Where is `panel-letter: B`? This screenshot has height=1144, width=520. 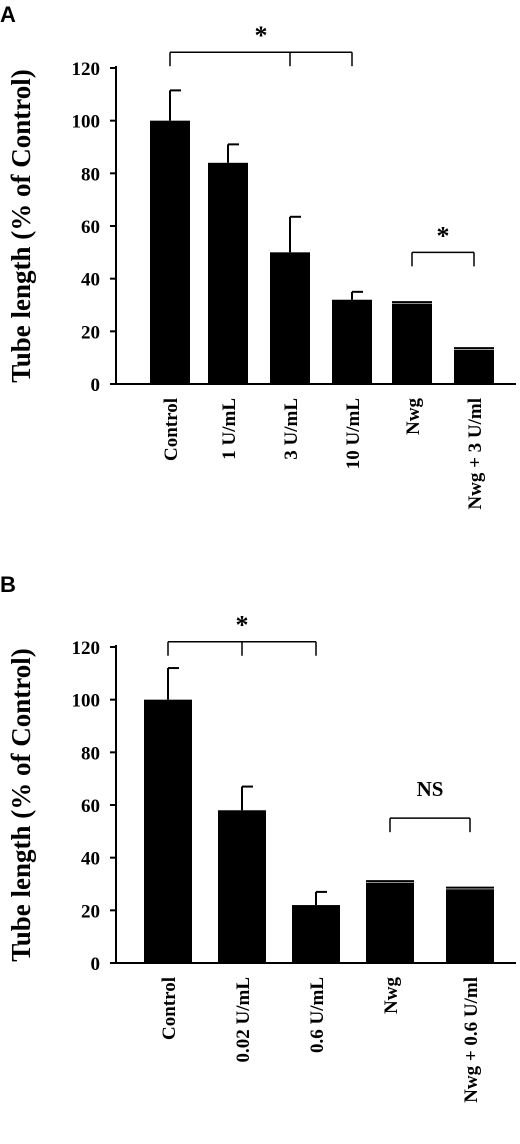
panel-letter: B is located at coordinates (8, 584).